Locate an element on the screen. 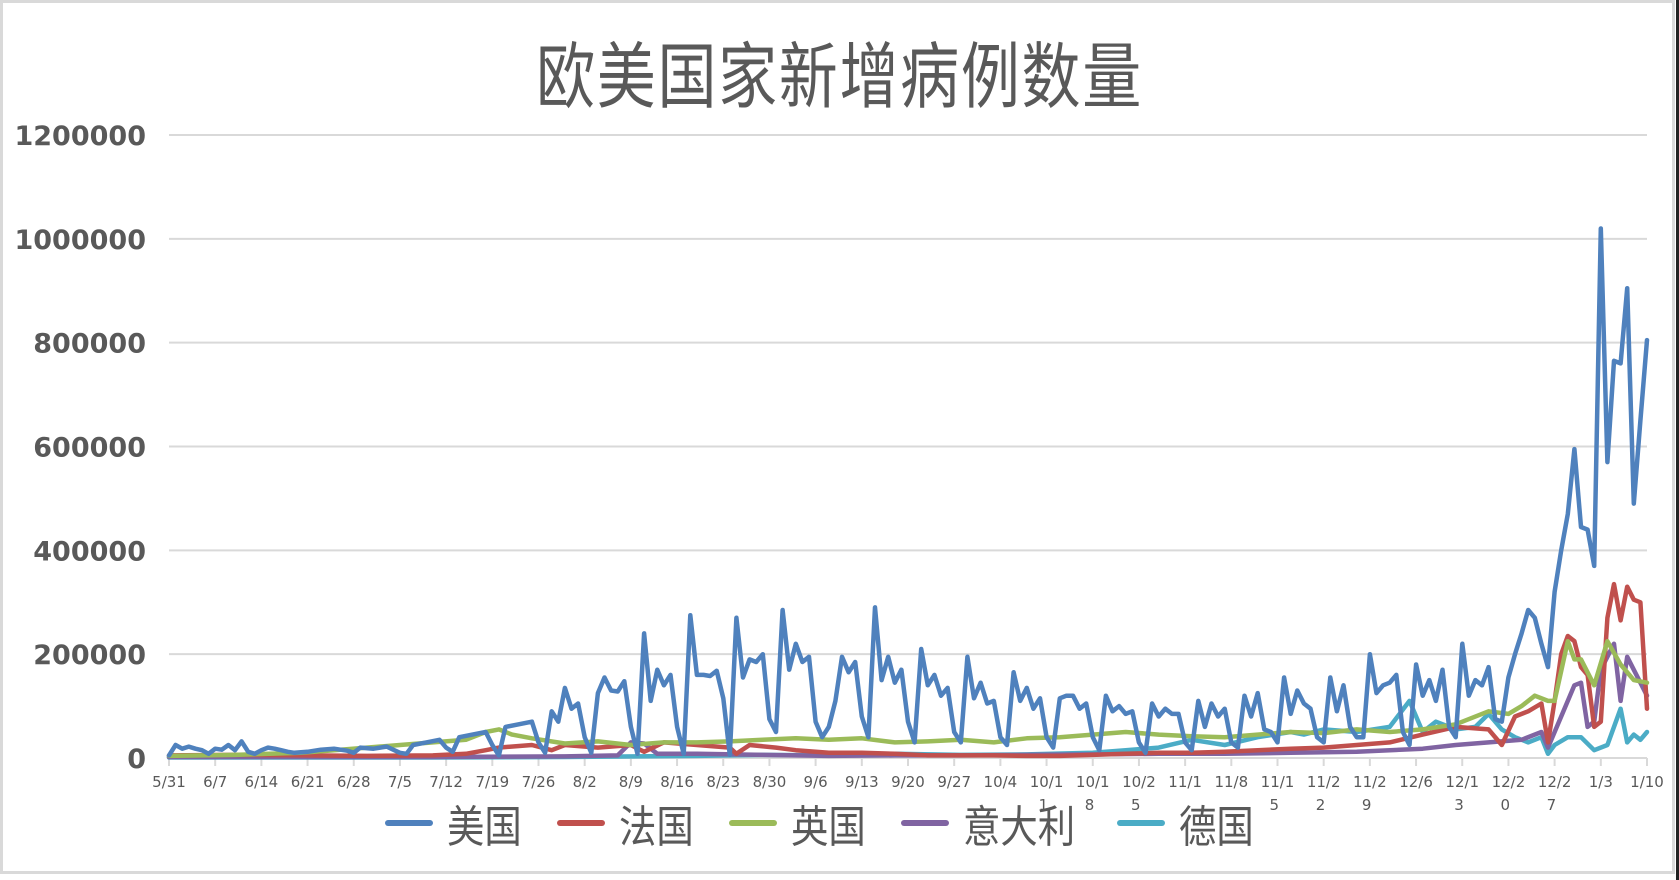  legend-item: 德国 is located at coordinates (1192, 823).